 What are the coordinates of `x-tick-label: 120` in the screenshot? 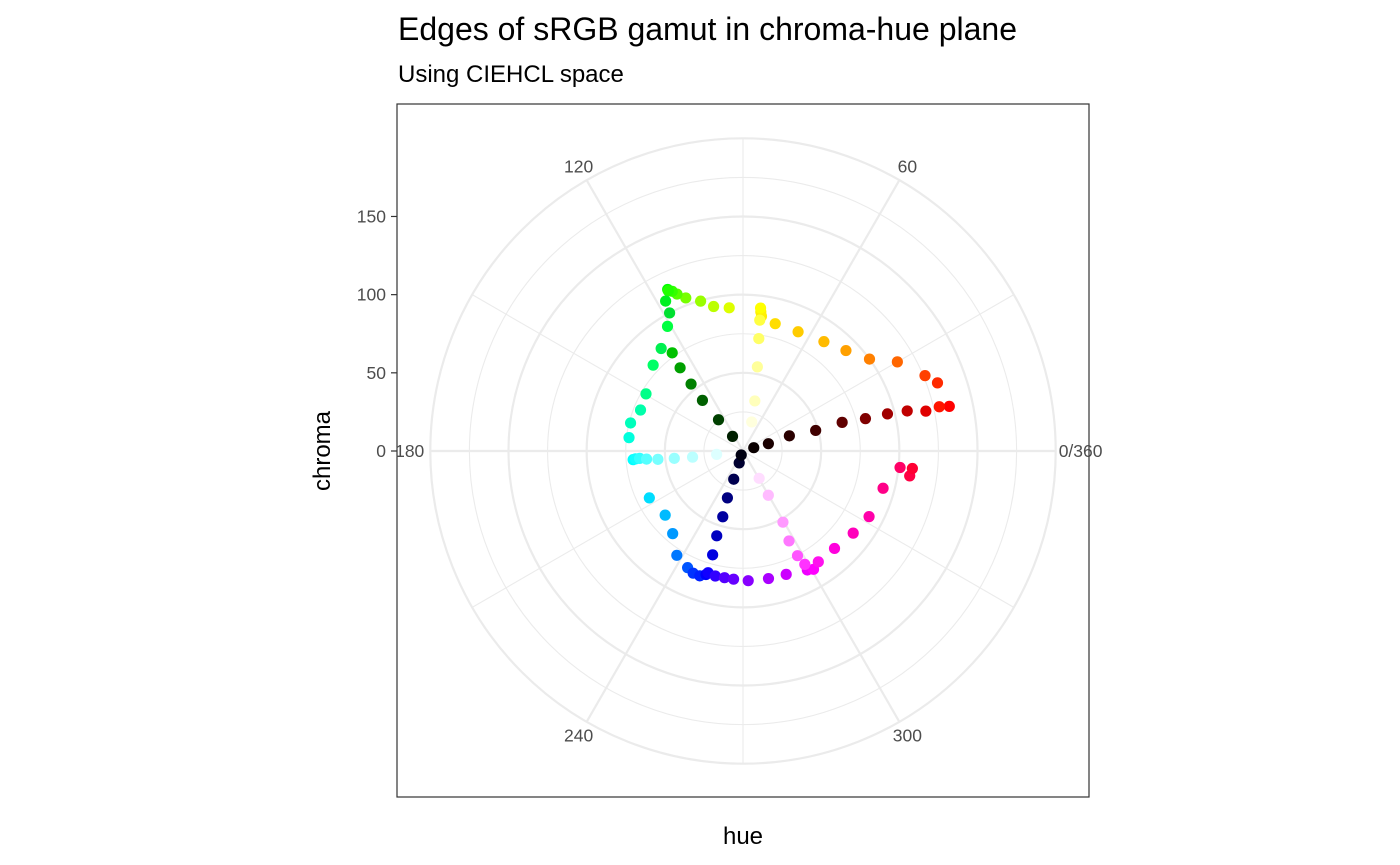 It's located at (578, 166).